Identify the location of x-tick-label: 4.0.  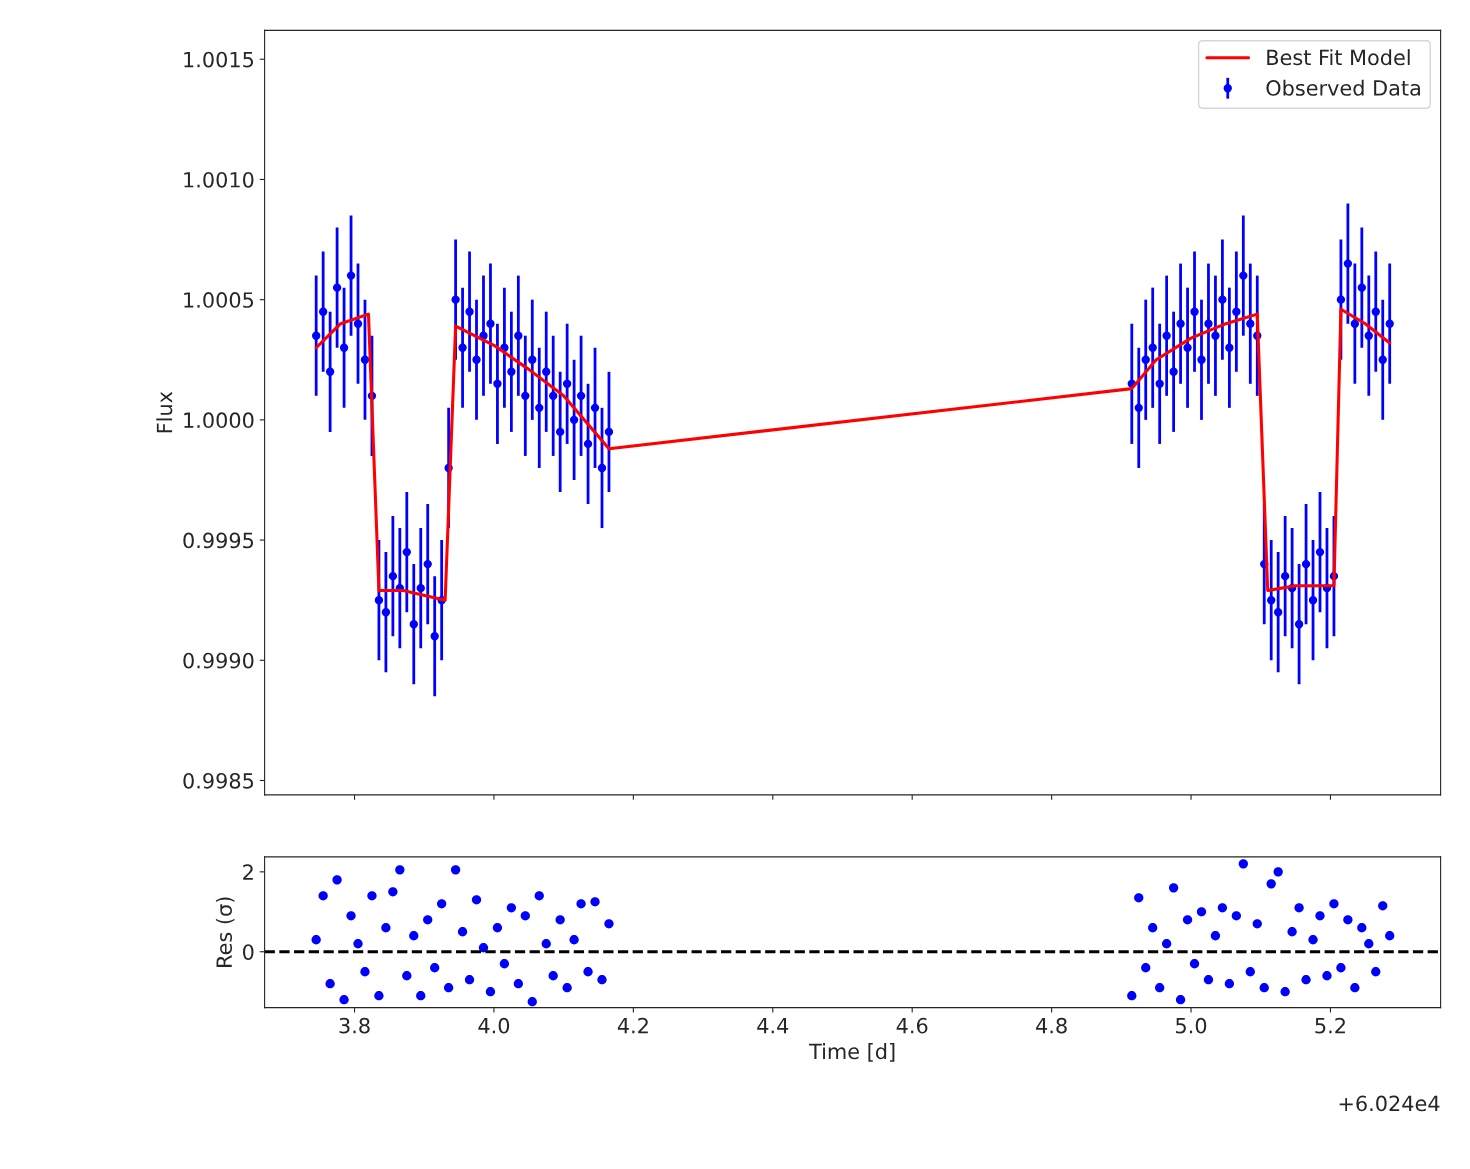
(494, 1025).